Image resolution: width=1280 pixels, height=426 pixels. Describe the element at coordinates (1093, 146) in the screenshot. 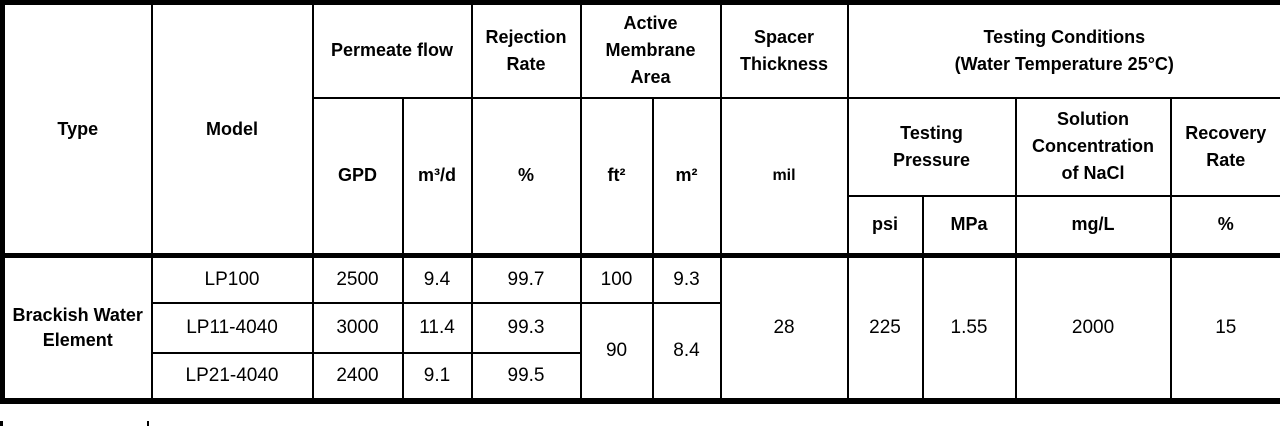

I see `col-header-solution-concentration: Solution Concentration of NaCl` at that location.